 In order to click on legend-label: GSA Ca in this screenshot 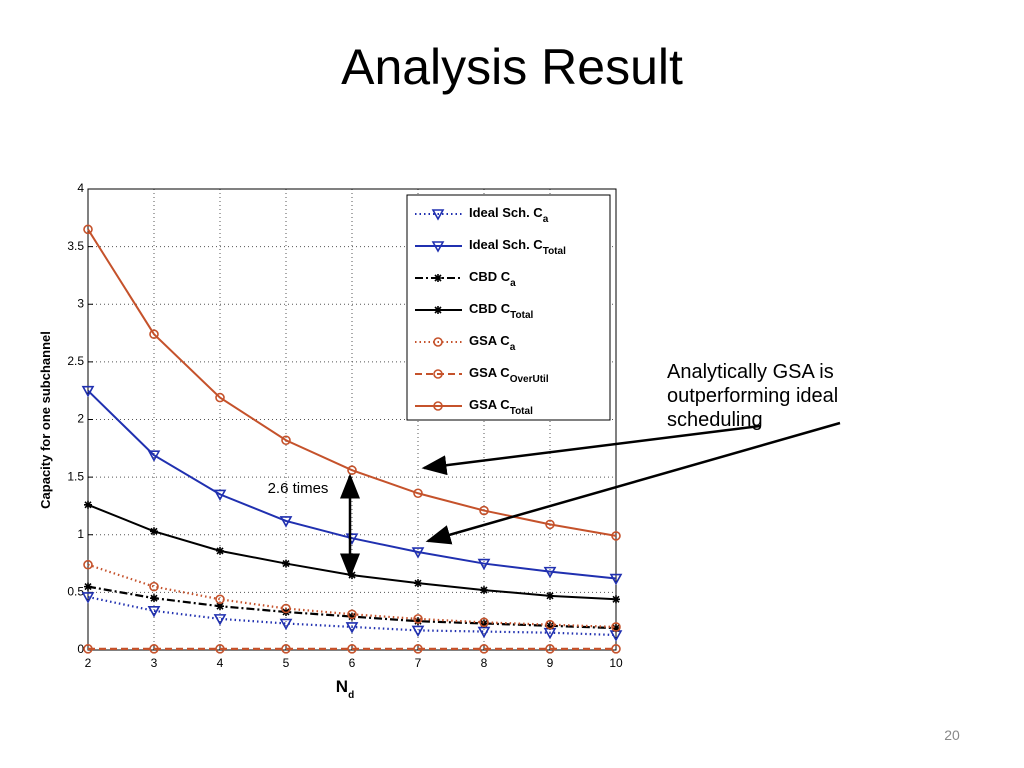, I will do `click(492, 342)`.